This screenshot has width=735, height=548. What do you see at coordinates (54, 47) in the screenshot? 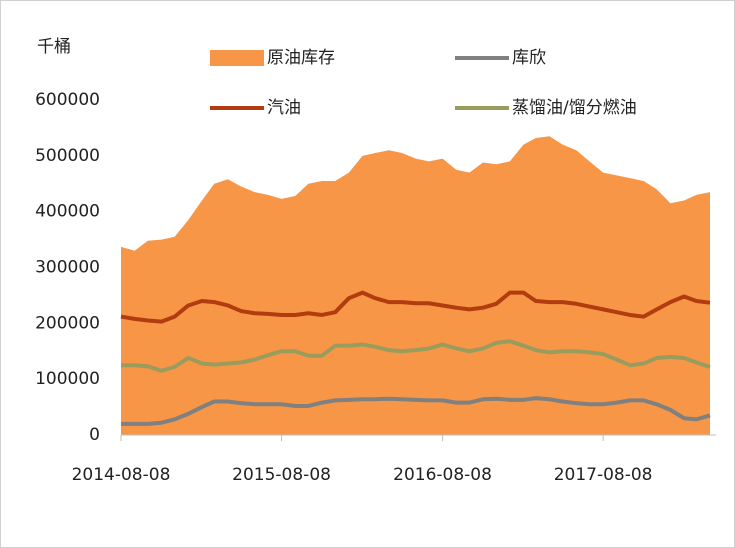
I see `y-axis-label: 千桶` at bounding box center [54, 47].